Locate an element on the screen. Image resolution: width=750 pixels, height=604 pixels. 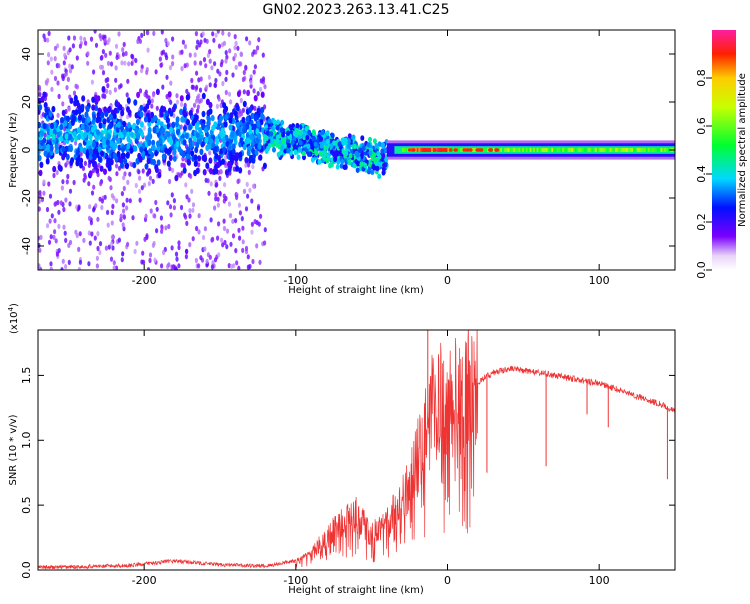
colorbar-tick-label: 0.6 is located at coordinates (701, 126).